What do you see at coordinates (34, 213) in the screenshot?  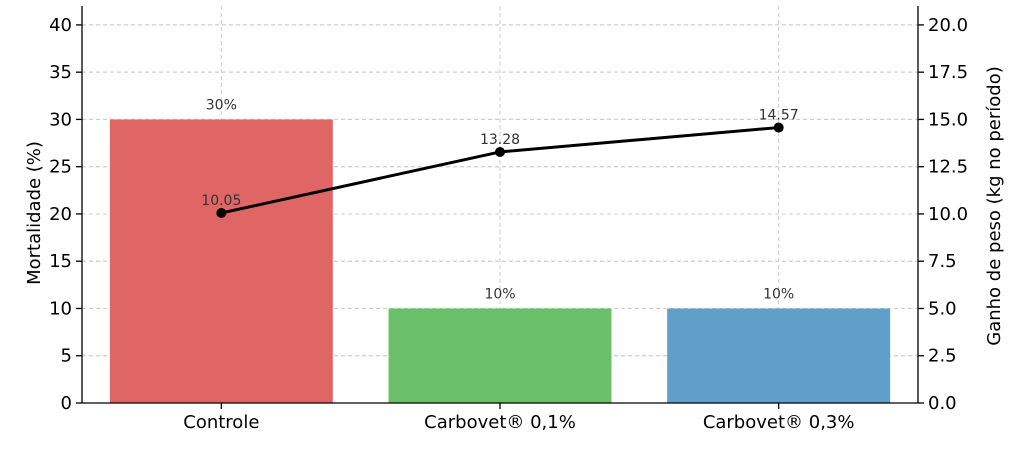 I see `left-axis-title: Mortalidade (%)` at bounding box center [34, 213].